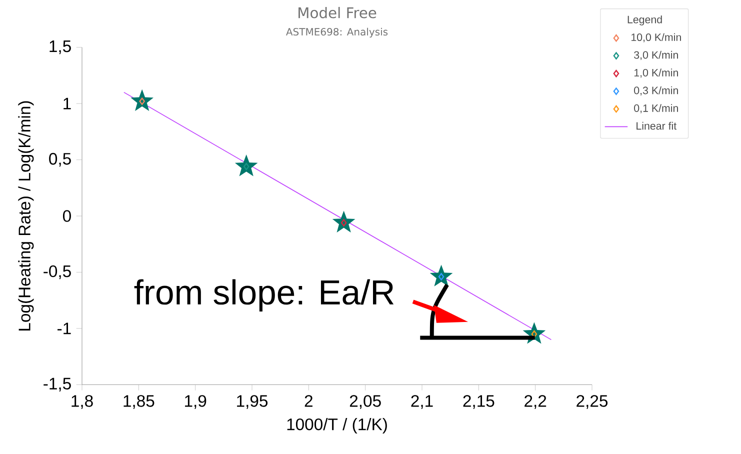 The image size is (741, 454). Describe the element at coordinates (66, 216) in the screenshot. I see `y-tick-label: 0` at that location.